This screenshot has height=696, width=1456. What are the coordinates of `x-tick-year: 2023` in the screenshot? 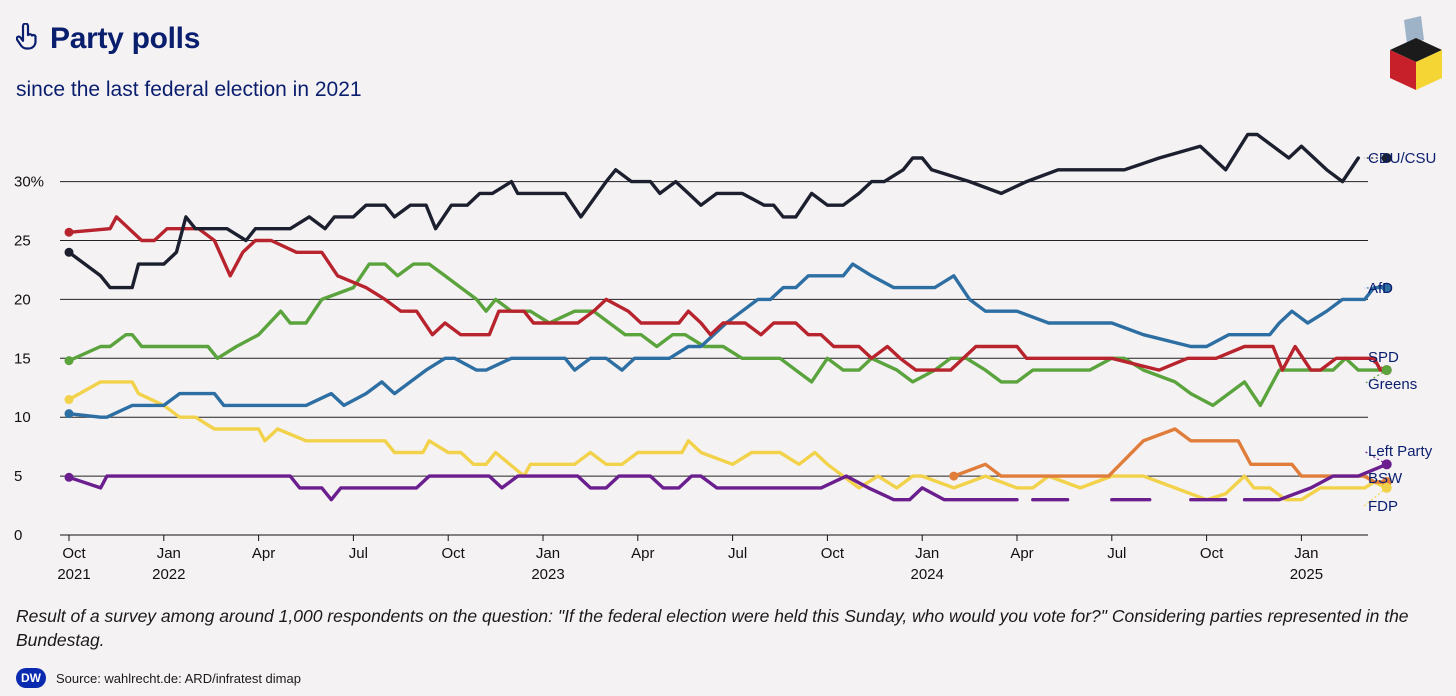 It's located at (547, 574).